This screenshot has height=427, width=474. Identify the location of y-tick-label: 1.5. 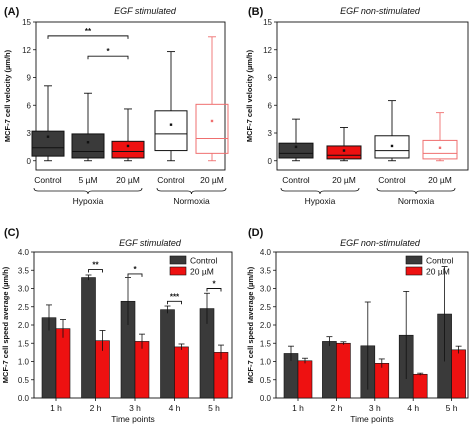
(24, 343).